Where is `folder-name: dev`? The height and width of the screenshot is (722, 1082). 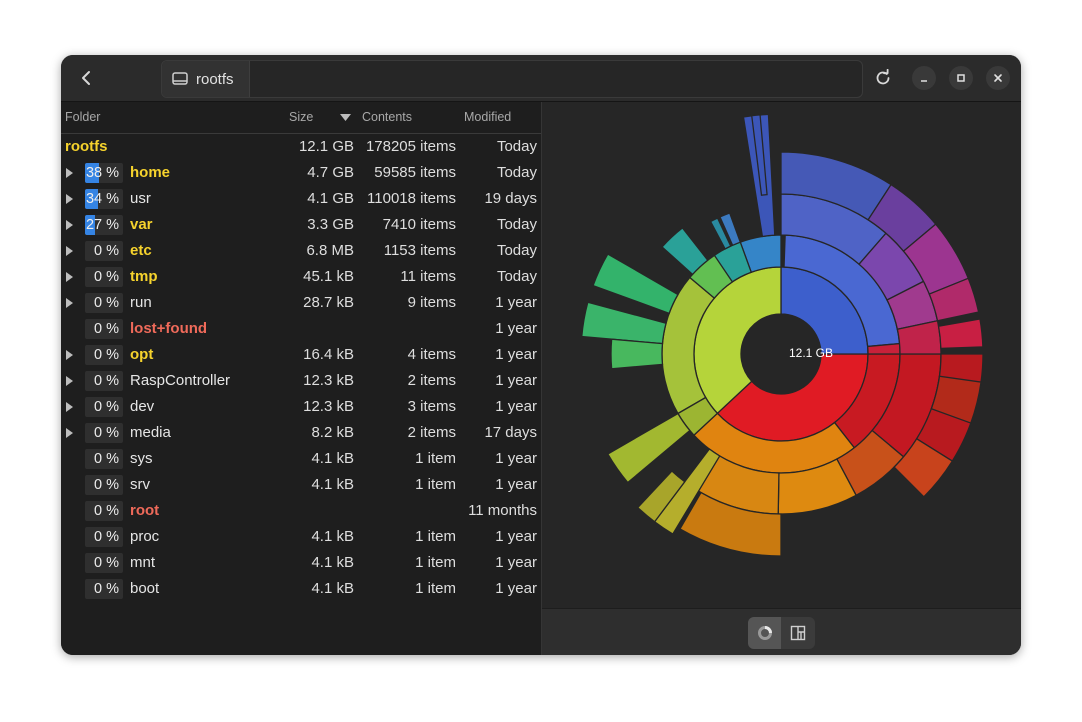
folder-name: dev is located at coordinates (142, 406).